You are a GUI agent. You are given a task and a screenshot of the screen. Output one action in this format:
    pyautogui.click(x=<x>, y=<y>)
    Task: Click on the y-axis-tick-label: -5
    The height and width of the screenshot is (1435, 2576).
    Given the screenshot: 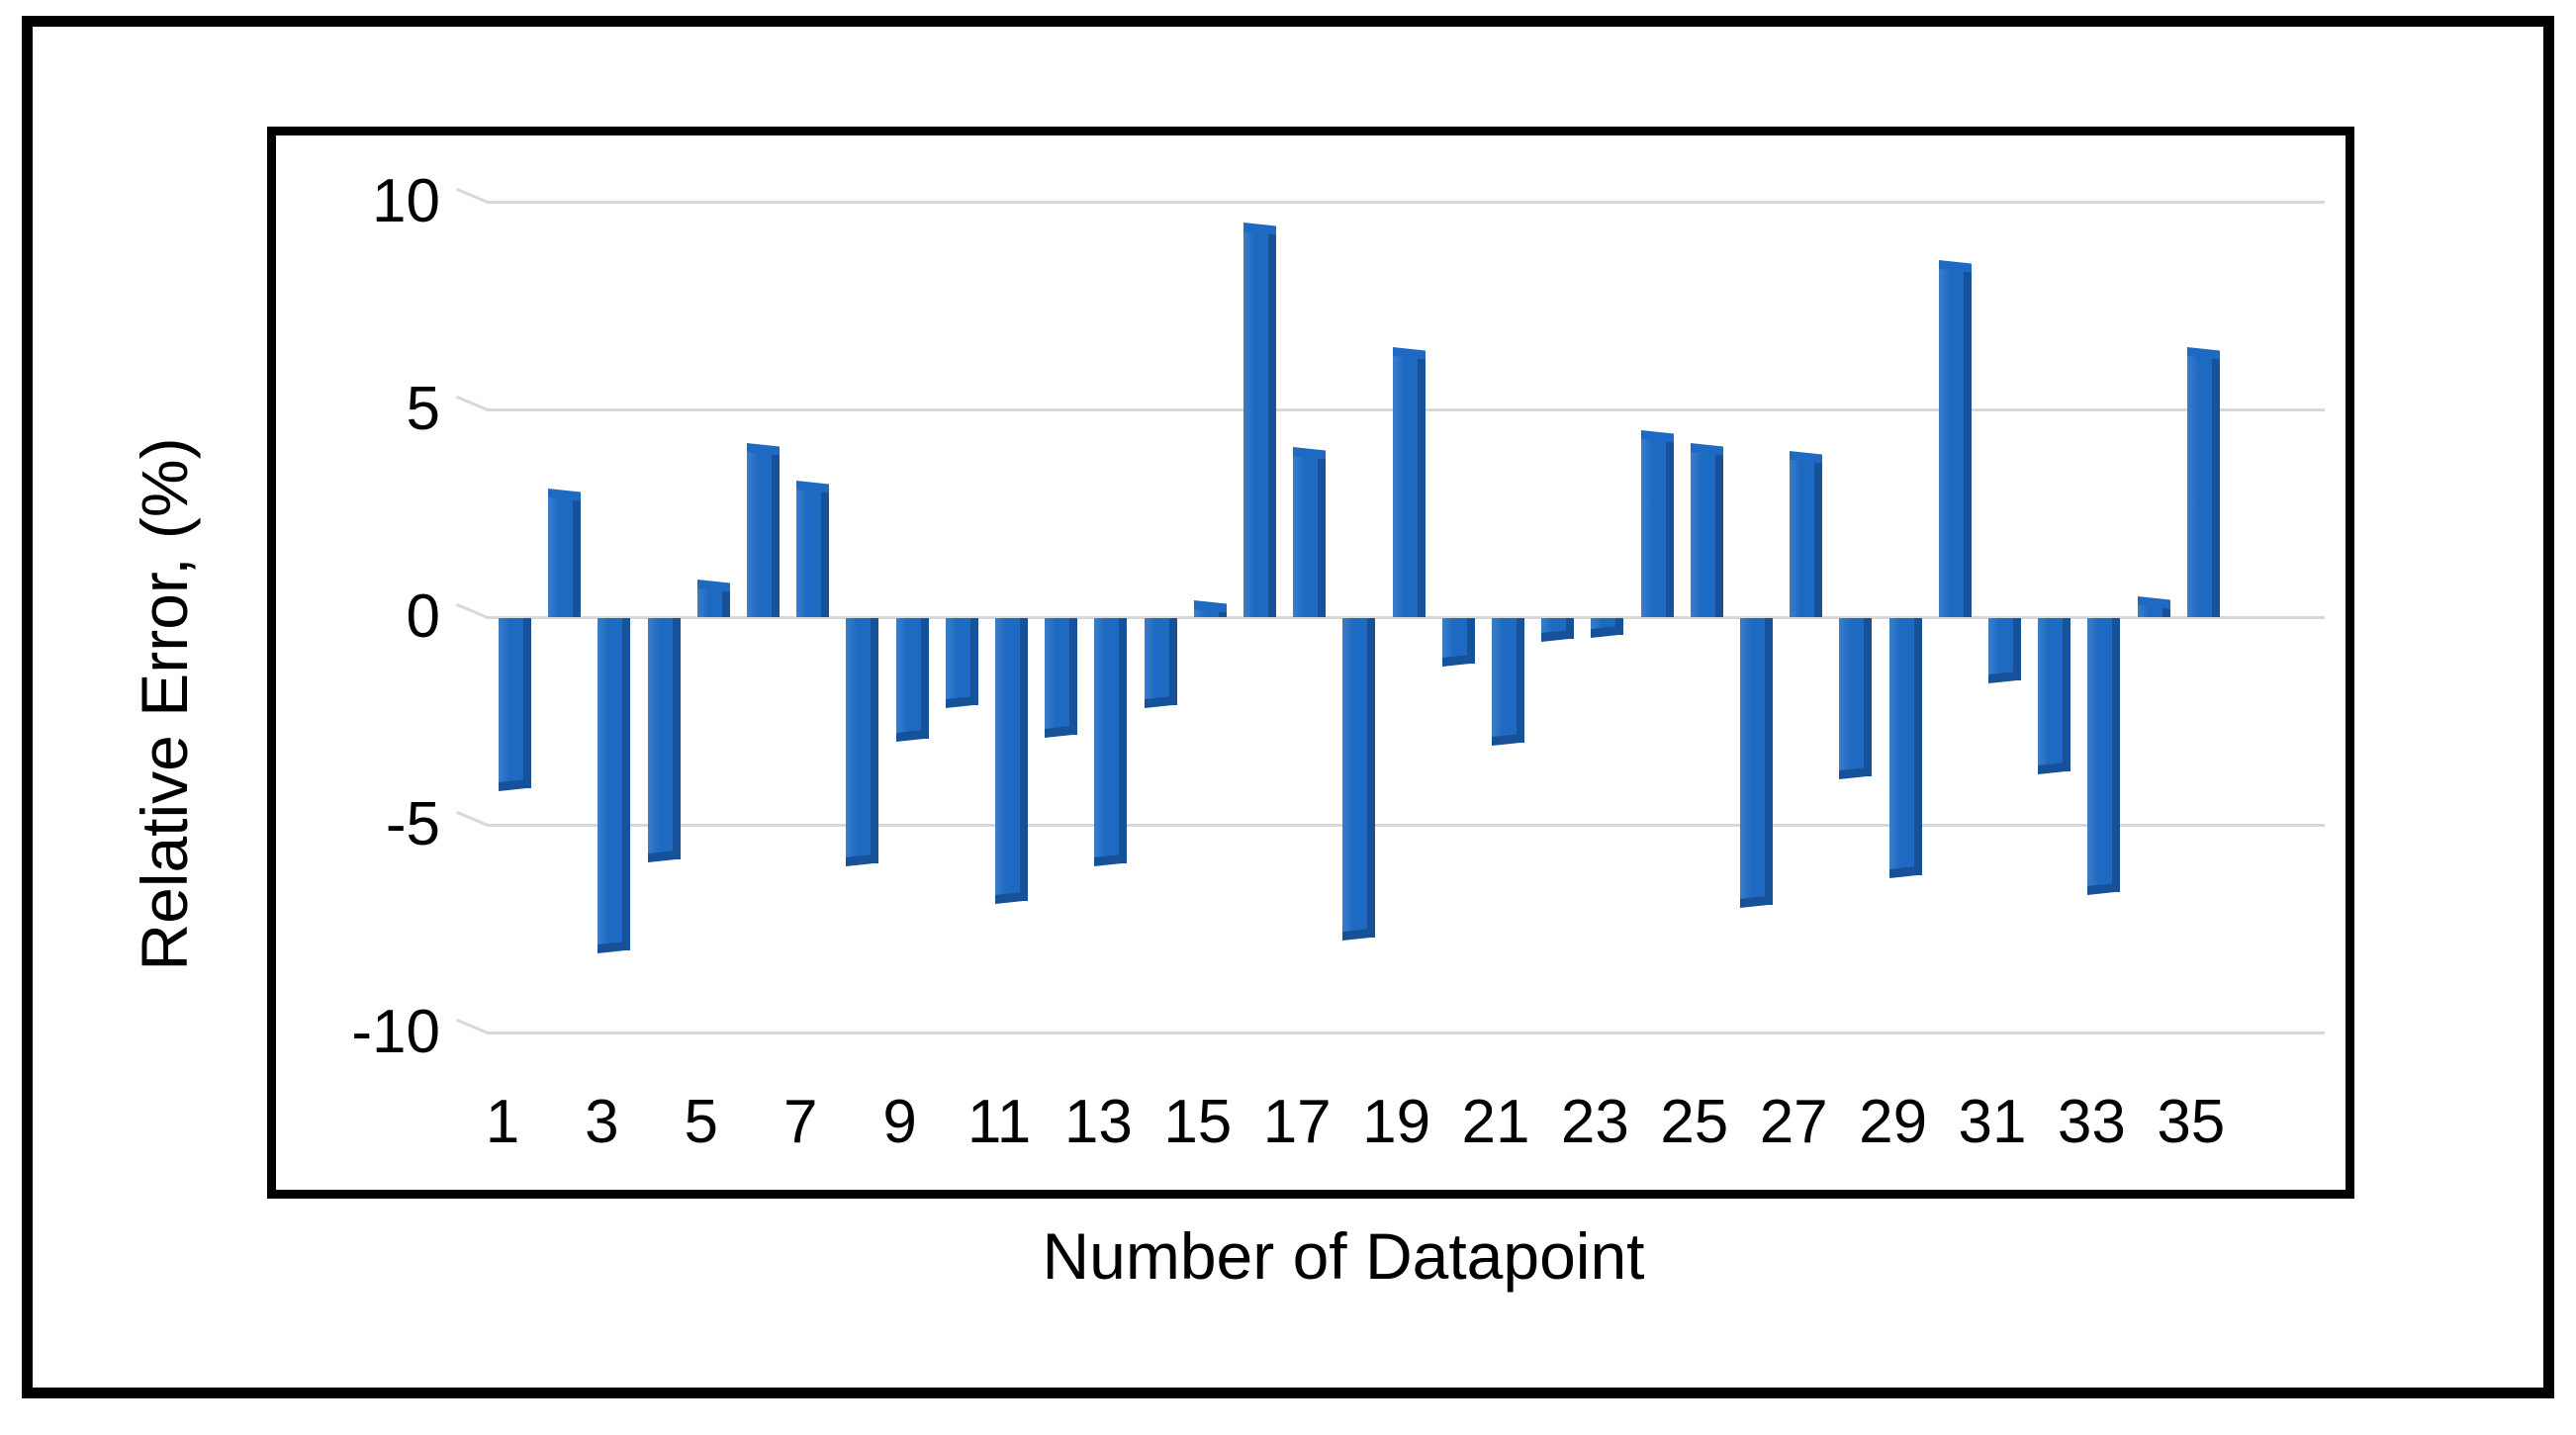 What is the action you would take?
    pyautogui.click(x=412, y=824)
    